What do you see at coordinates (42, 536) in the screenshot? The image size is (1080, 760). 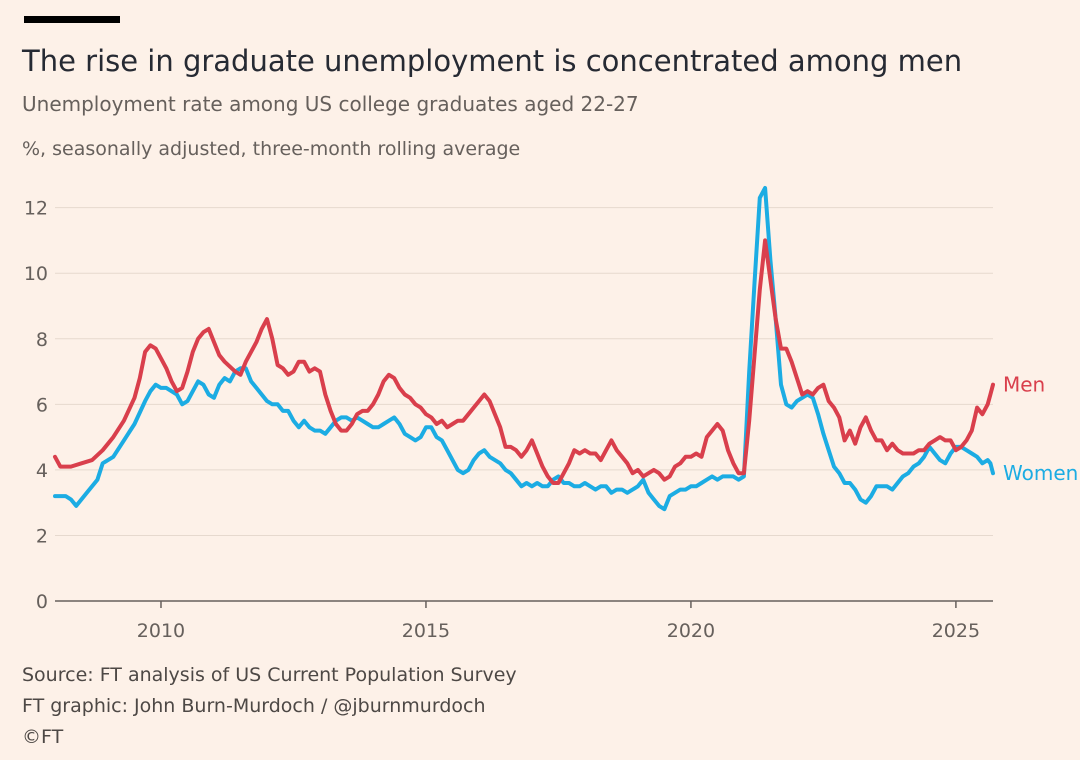 I see `y-tick-label-2: 2` at bounding box center [42, 536].